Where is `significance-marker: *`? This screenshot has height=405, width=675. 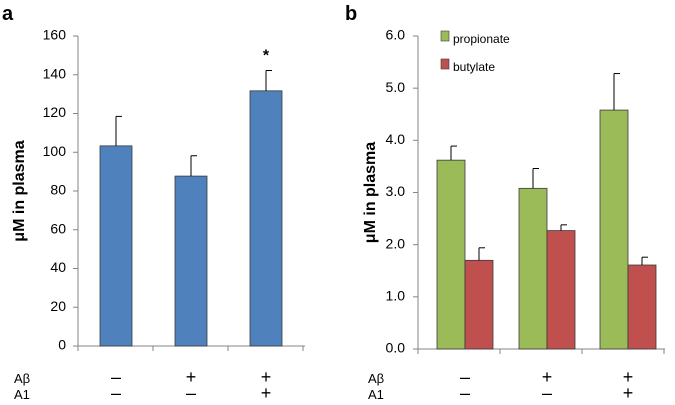 significance-marker: * is located at coordinates (266, 55).